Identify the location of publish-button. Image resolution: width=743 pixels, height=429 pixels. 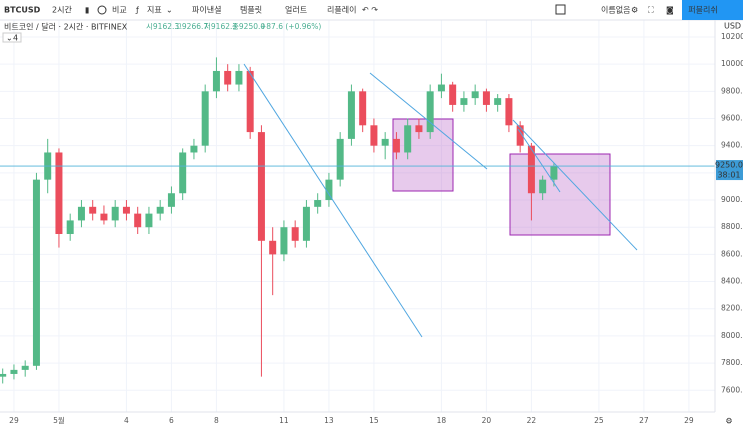
(712, 10).